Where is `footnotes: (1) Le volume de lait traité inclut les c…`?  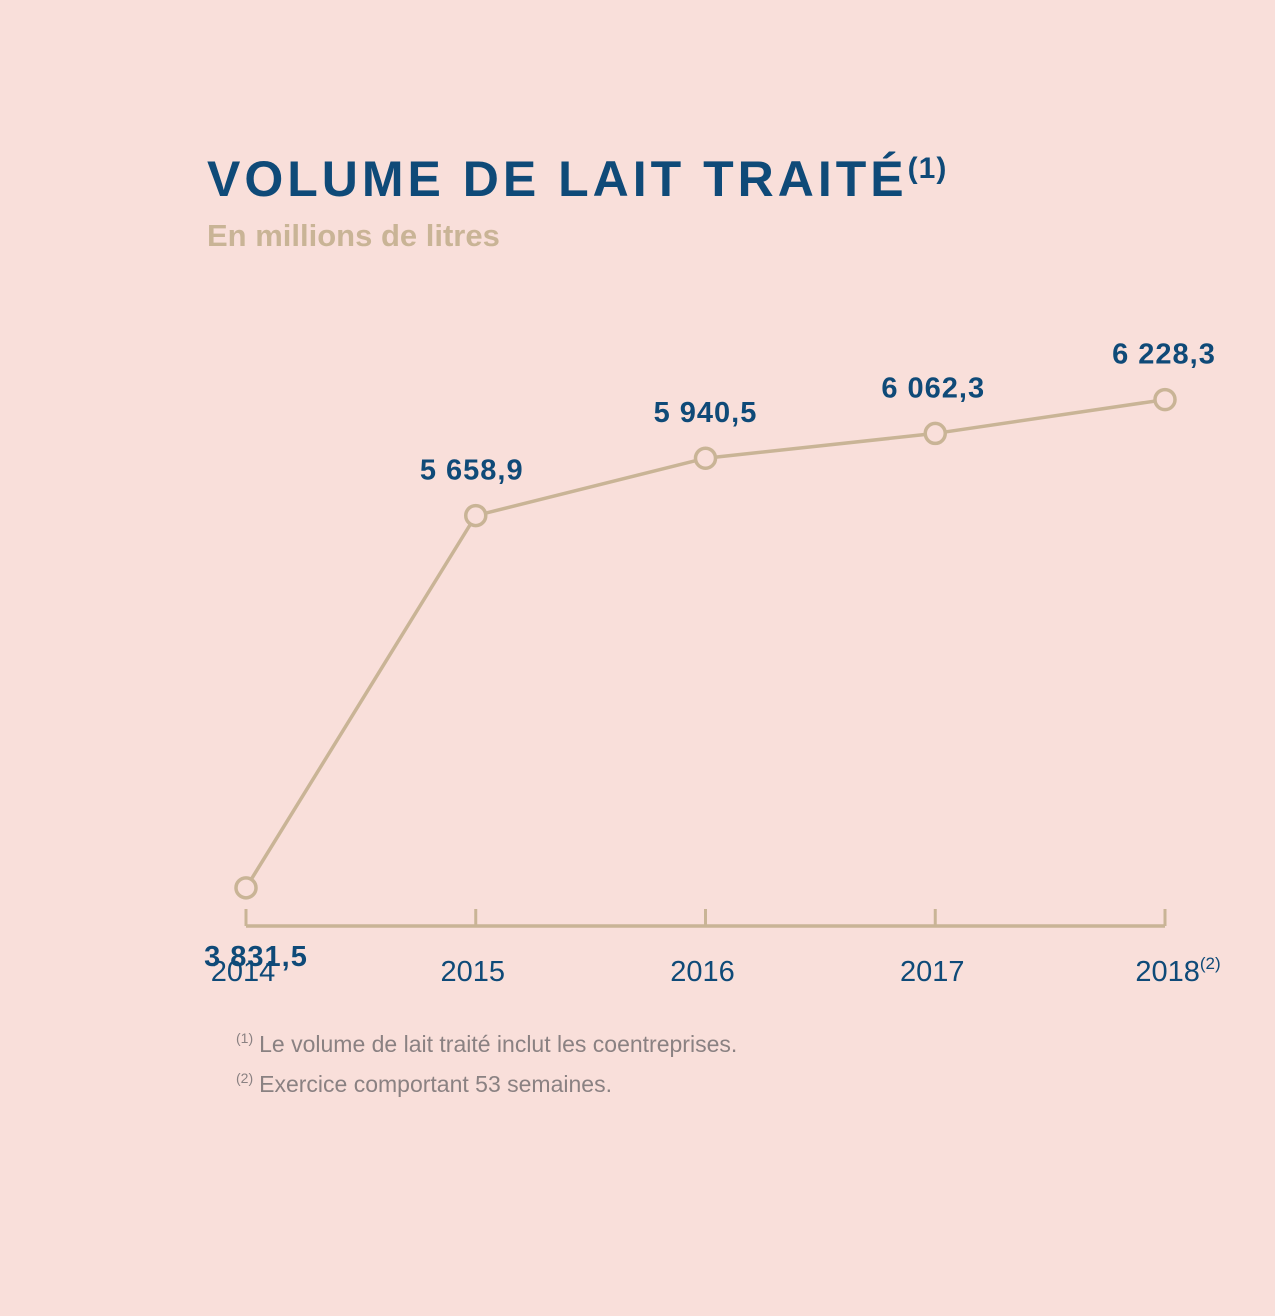 footnotes: (1) Le volume de lait traité inclut les c… is located at coordinates (486, 1070).